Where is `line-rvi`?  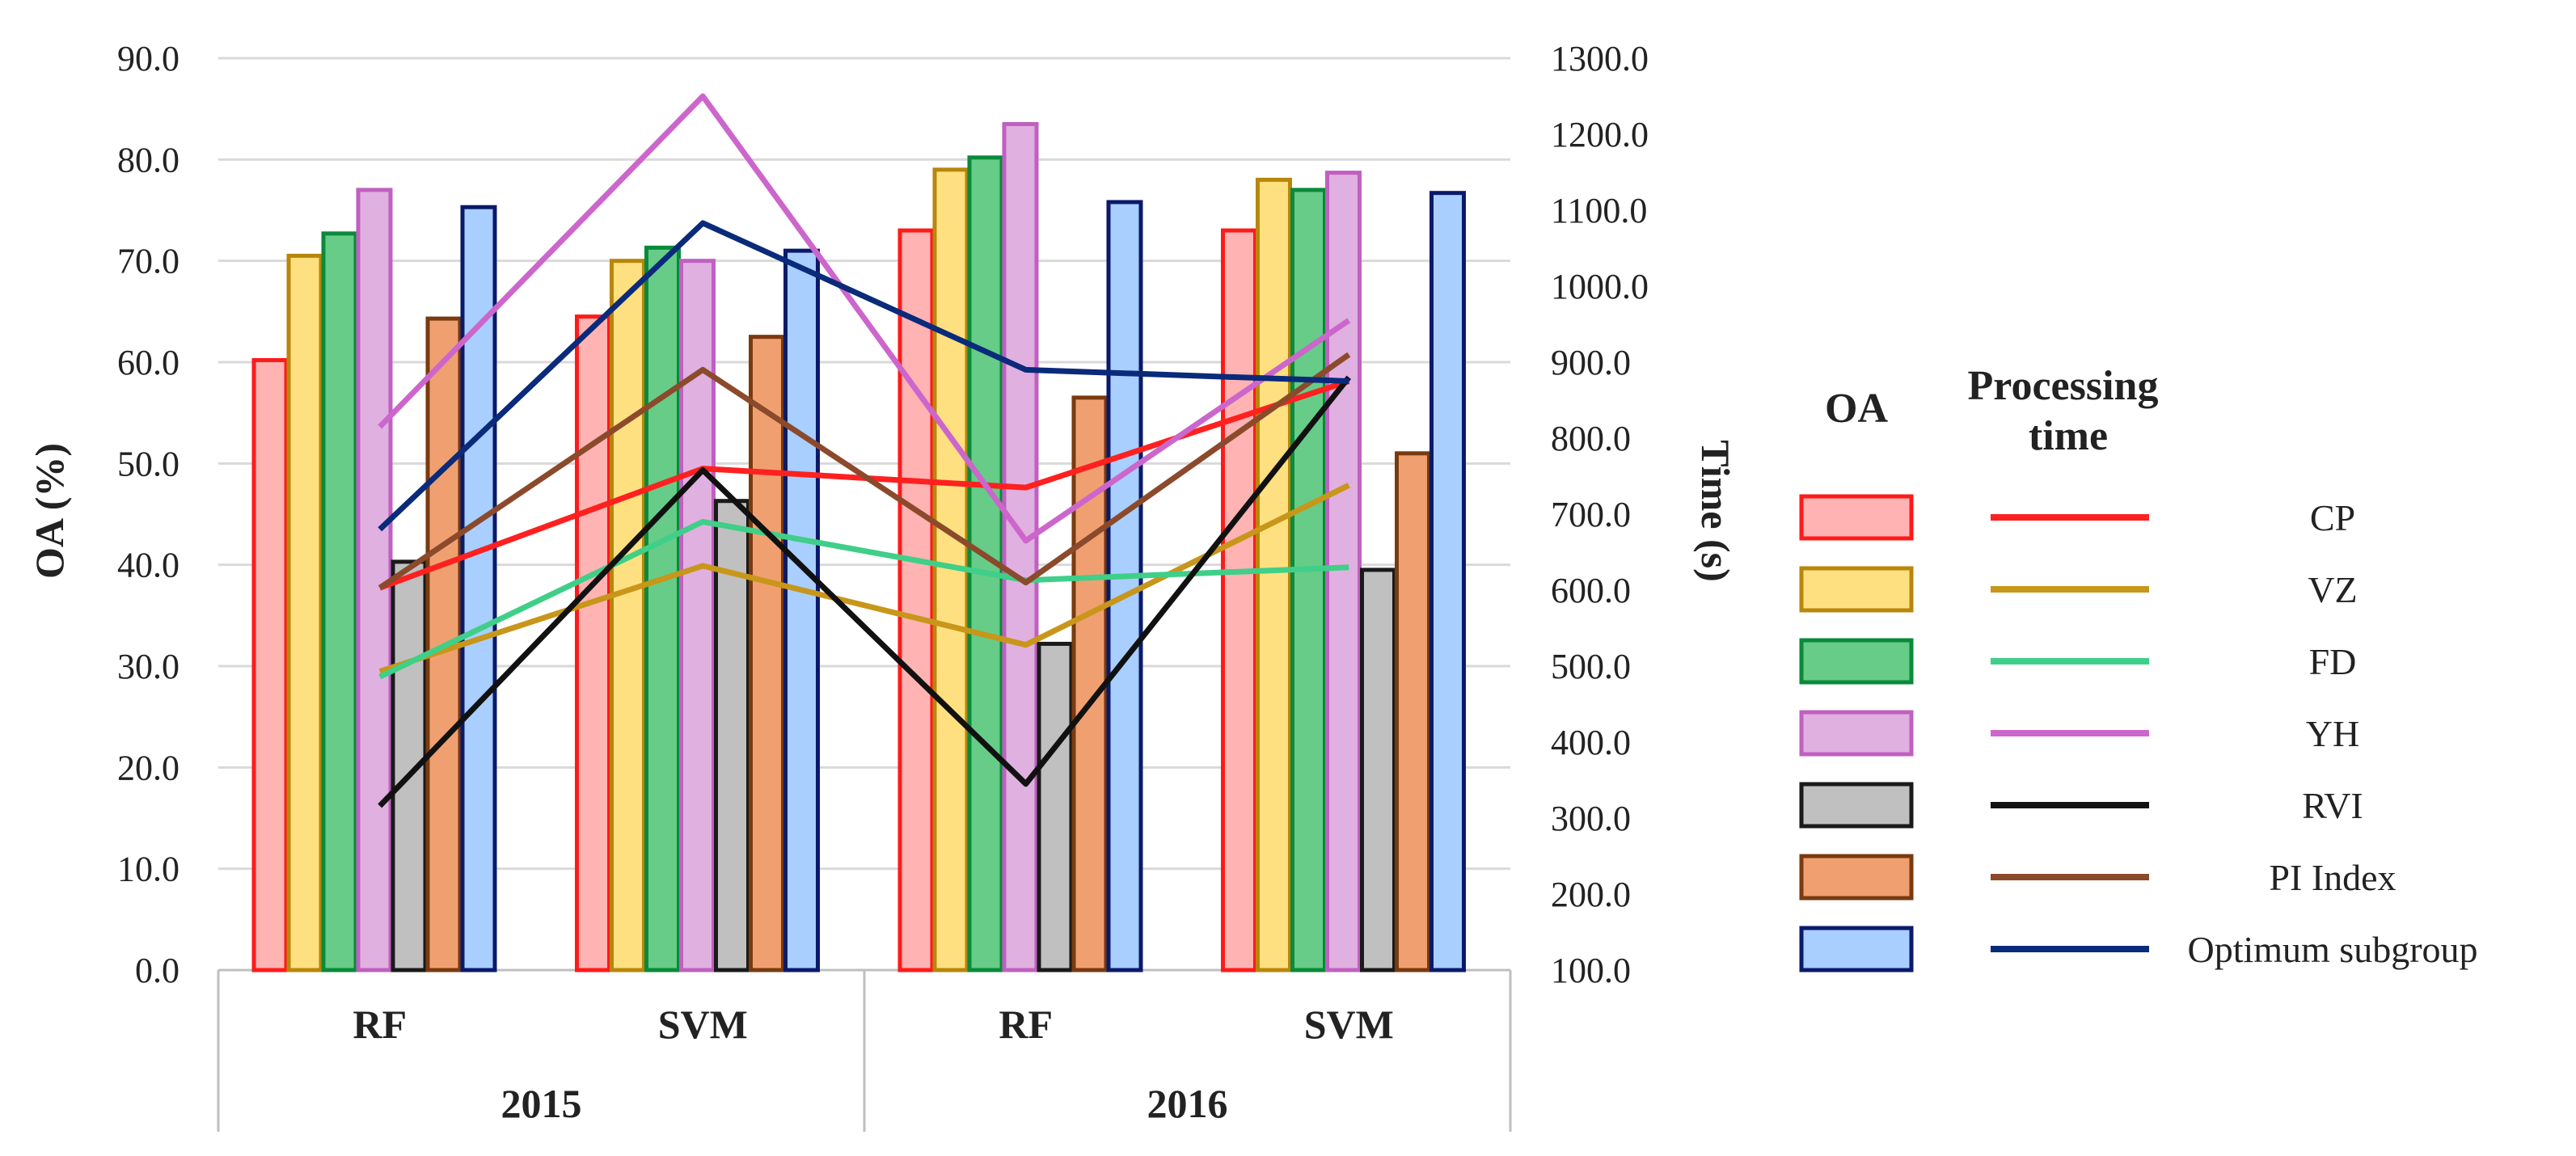 line-rvi is located at coordinates (864, 591).